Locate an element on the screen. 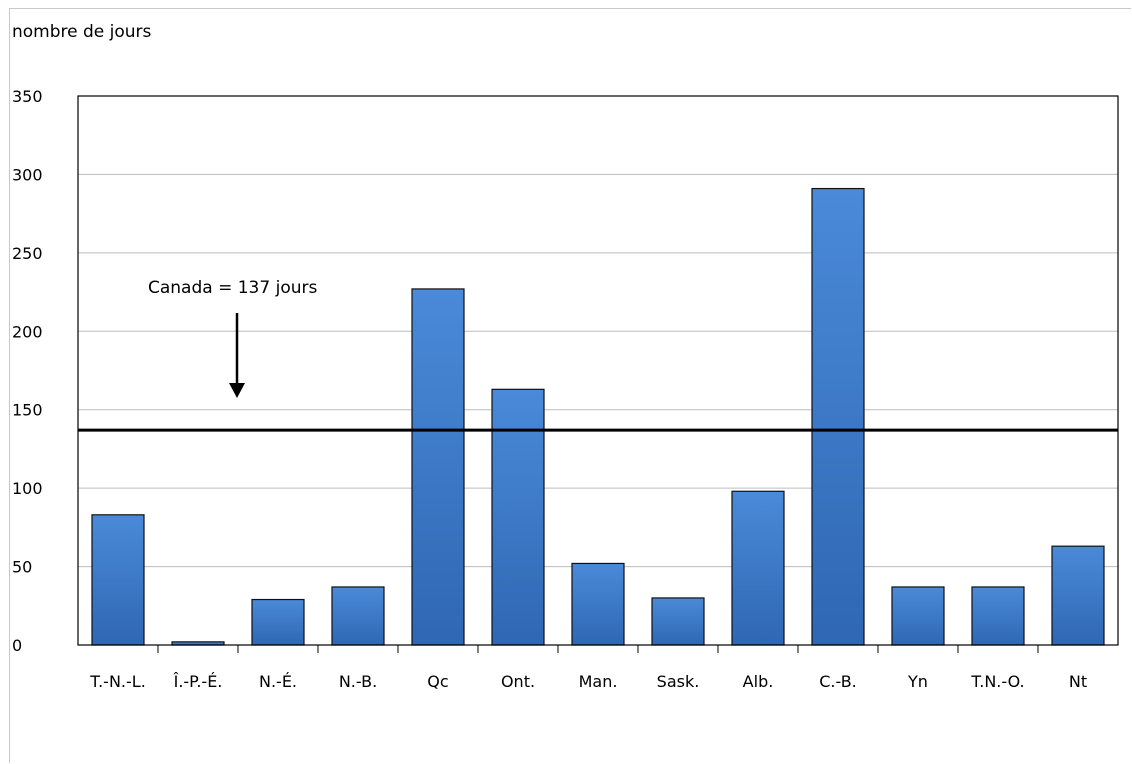 This screenshot has width=1132, height=764. y-tick-label: 50 is located at coordinates (22, 567).